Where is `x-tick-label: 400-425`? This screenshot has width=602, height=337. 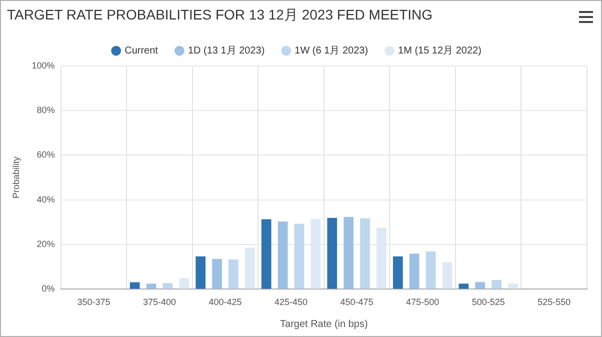
x-tick-label: 400-425 is located at coordinates (225, 302).